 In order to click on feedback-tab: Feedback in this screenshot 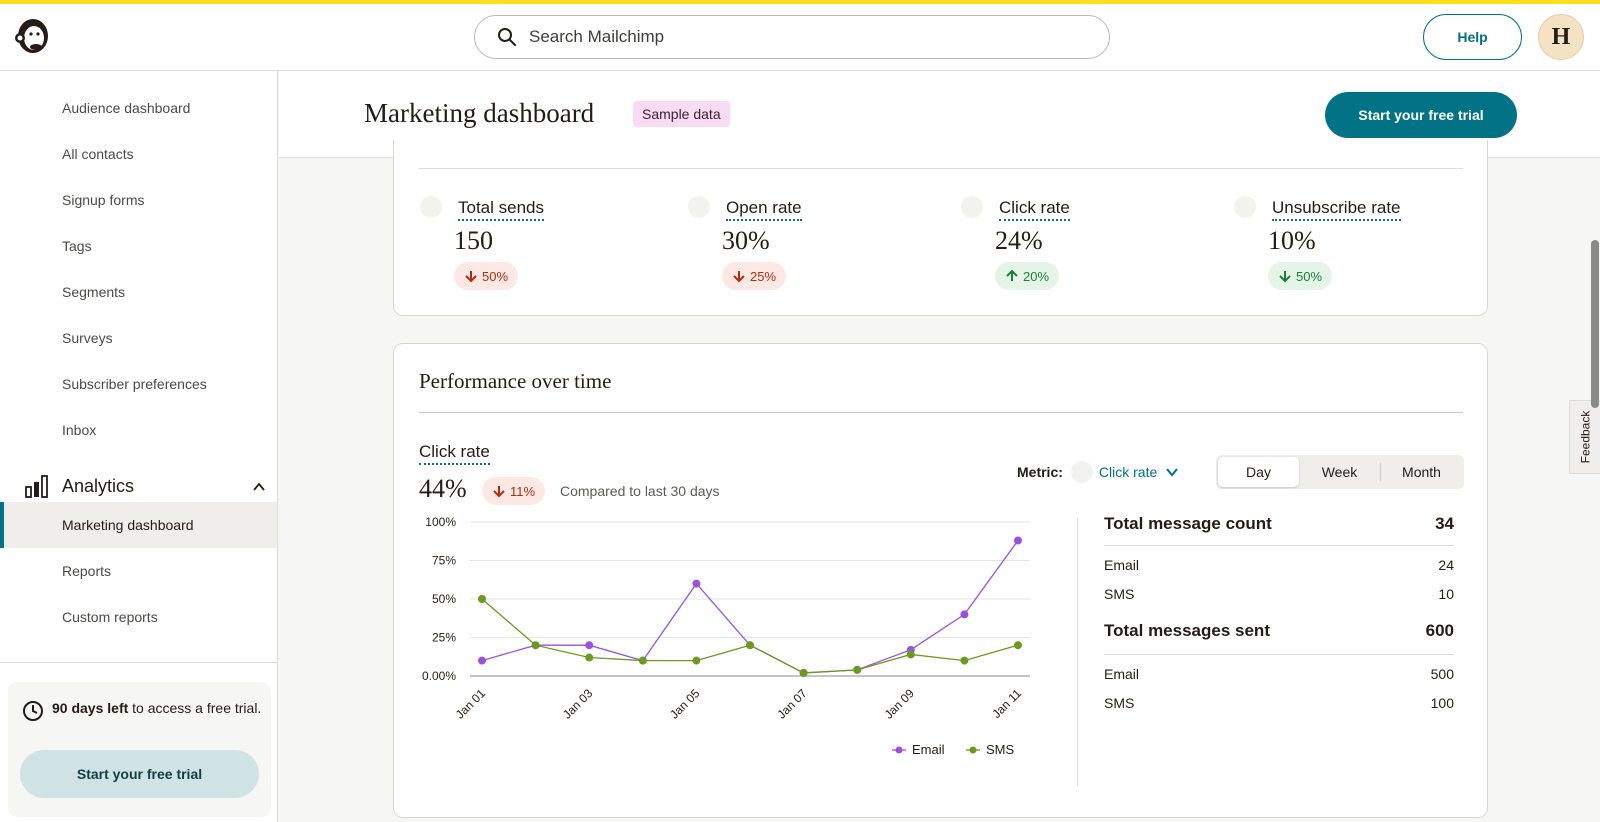, I will do `click(1584, 437)`.